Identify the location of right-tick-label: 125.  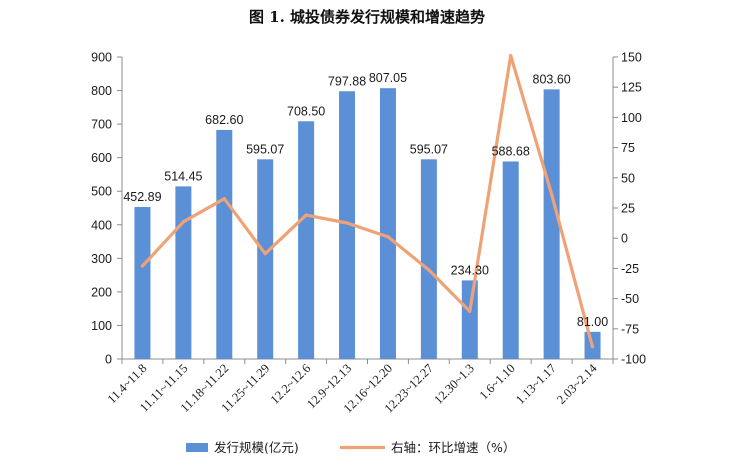
(631, 88).